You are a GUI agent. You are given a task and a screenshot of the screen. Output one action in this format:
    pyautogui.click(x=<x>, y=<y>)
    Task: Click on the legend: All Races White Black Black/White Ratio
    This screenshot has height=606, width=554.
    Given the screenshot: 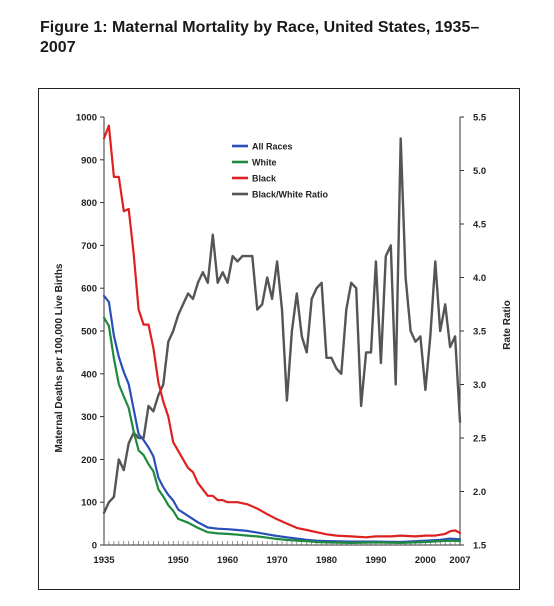 What is the action you would take?
    pyautogui.click(x=280, y=171)
    